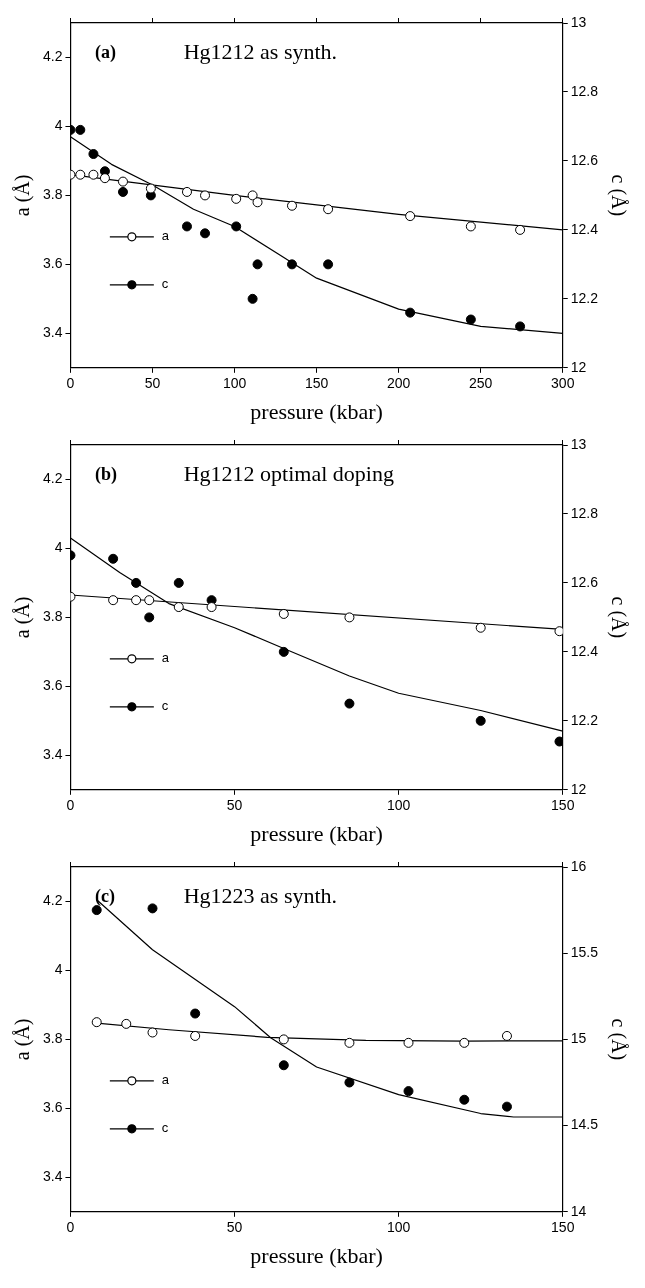 The image size is (645, 1288). What do you see at coordinates (578, 1038) in the screenshot?
I see `y2-tick-label: 15` at bounding box center [578, 1038].